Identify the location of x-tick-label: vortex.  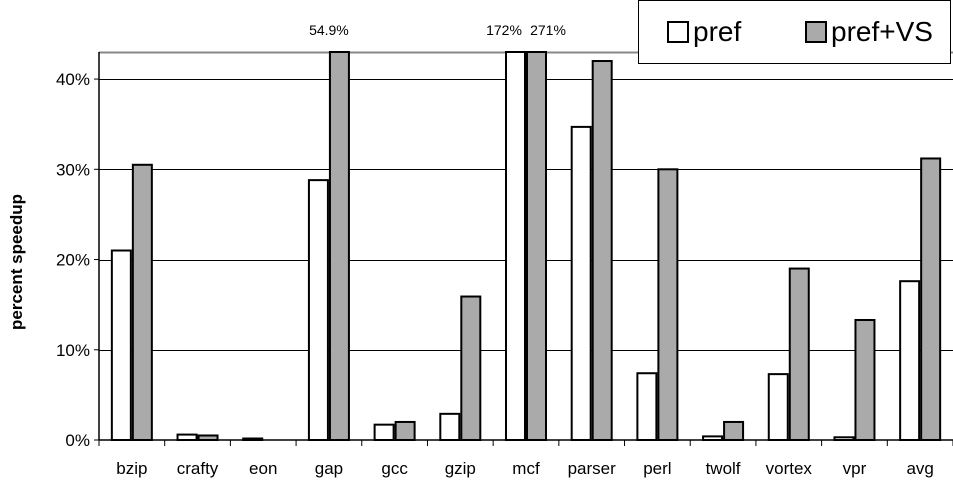
(789, 468).